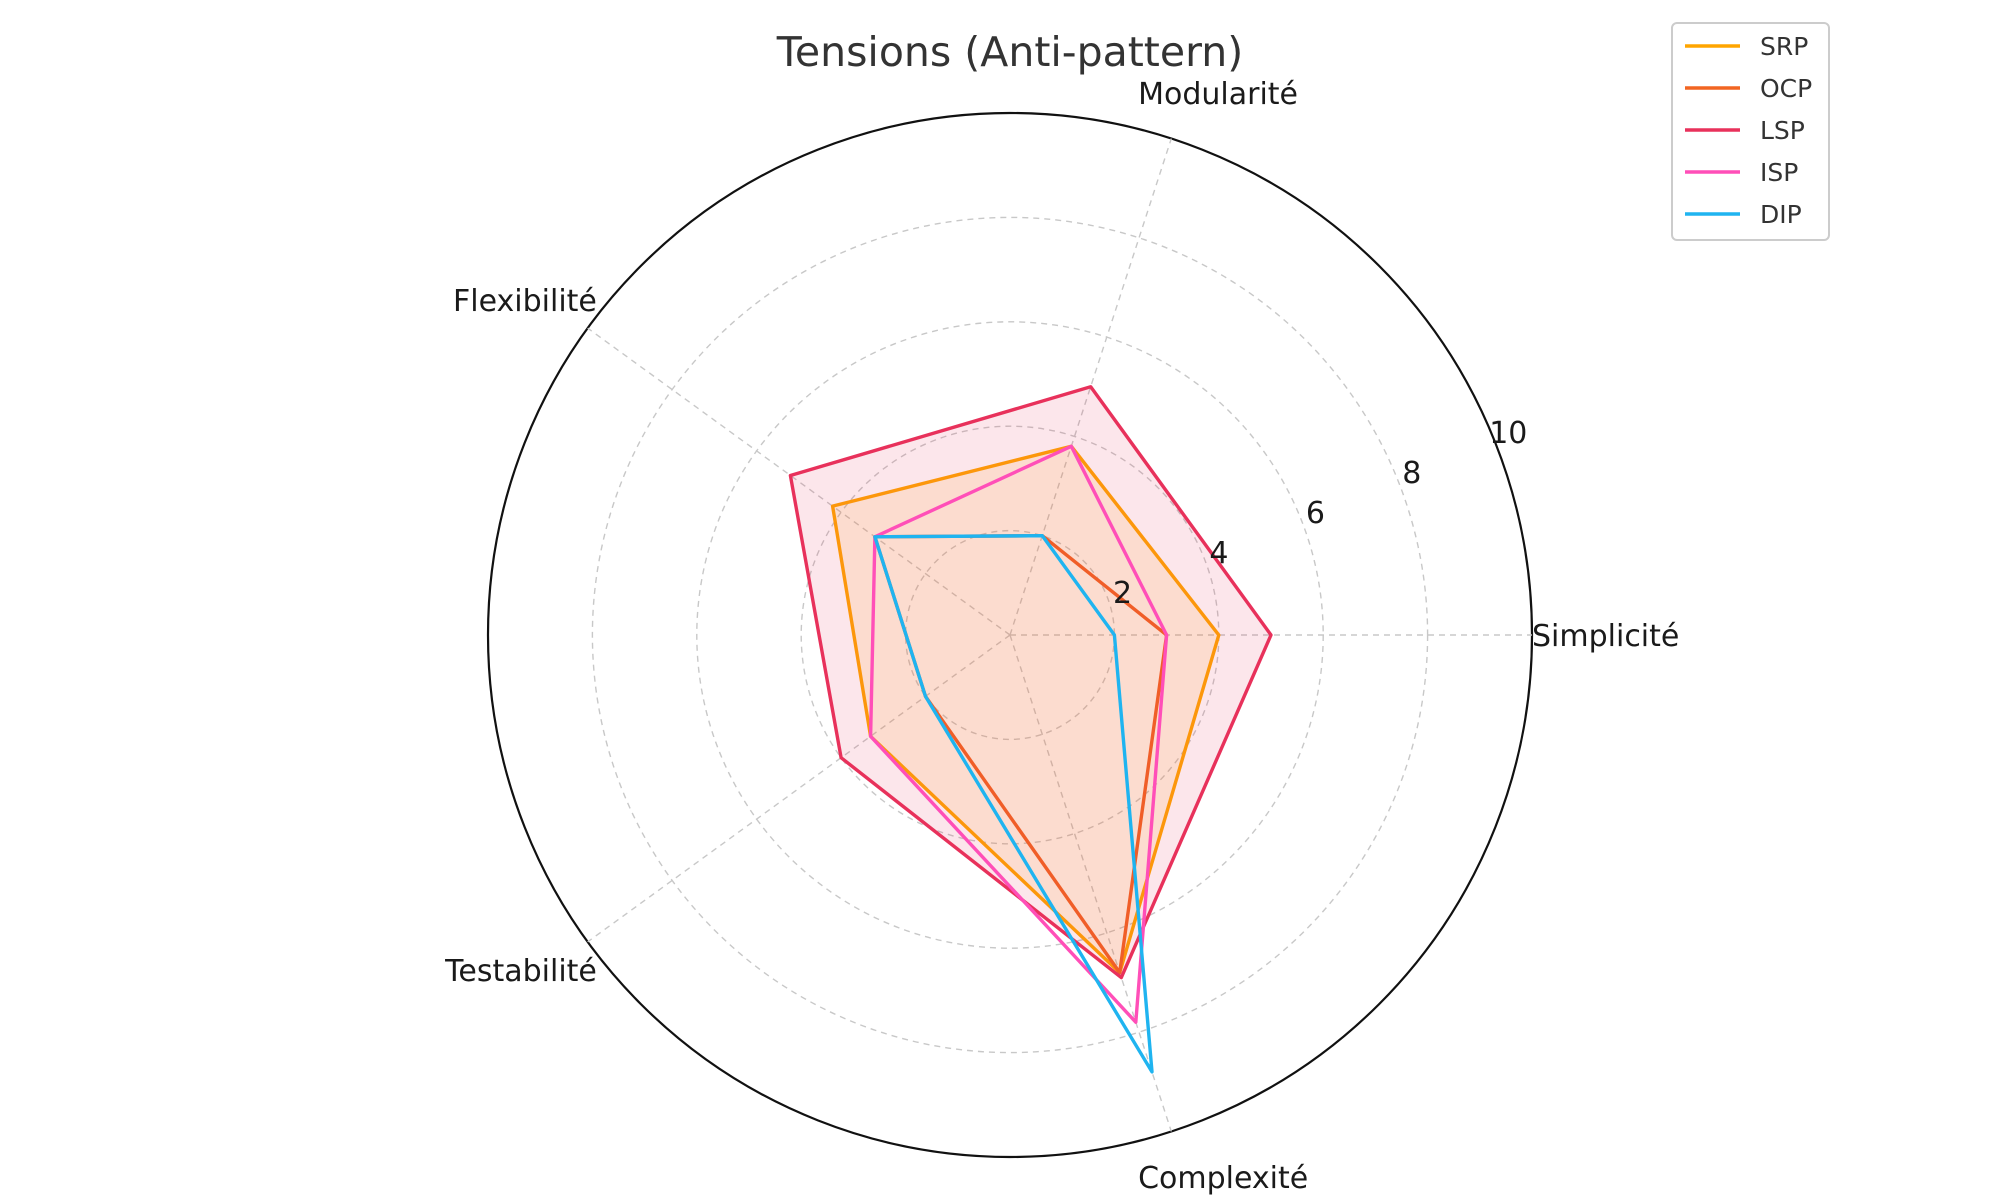 This screenshot has width=2000, height=1204. I want to click on r-tick-label-8: 8, so click(1411, 473).